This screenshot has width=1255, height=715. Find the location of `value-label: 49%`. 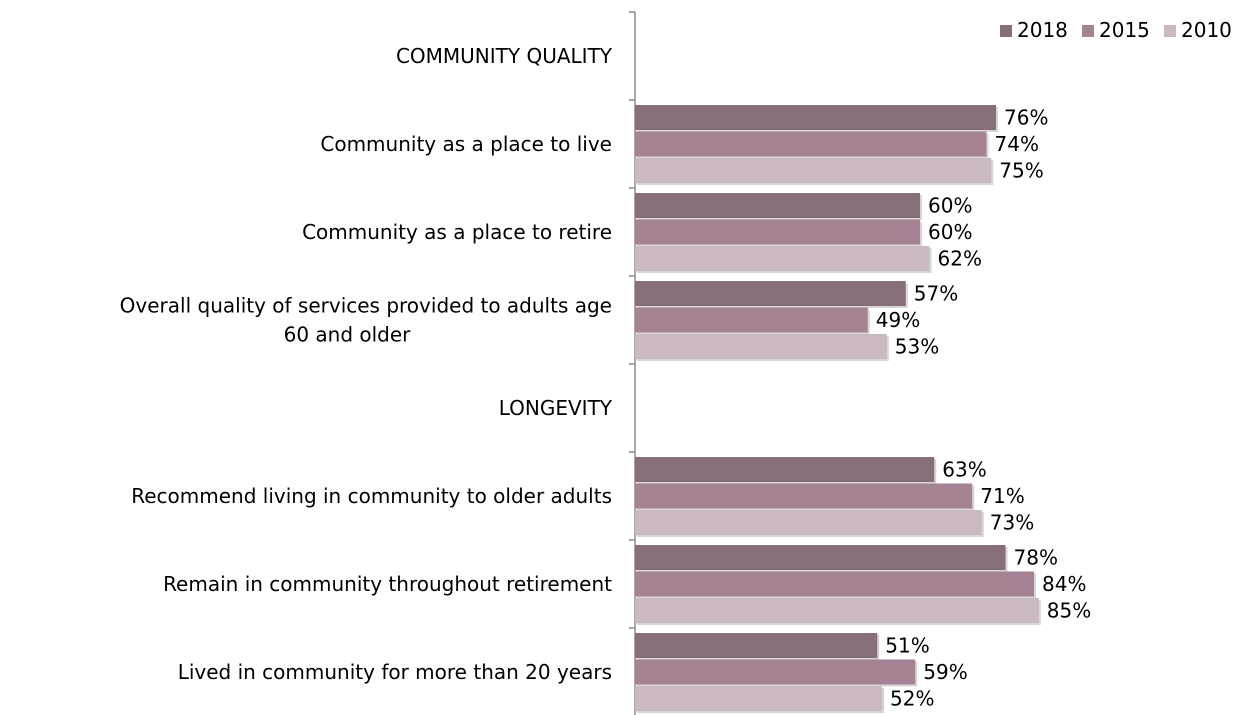

value-label: 49% is located at coordinates (898, 320).